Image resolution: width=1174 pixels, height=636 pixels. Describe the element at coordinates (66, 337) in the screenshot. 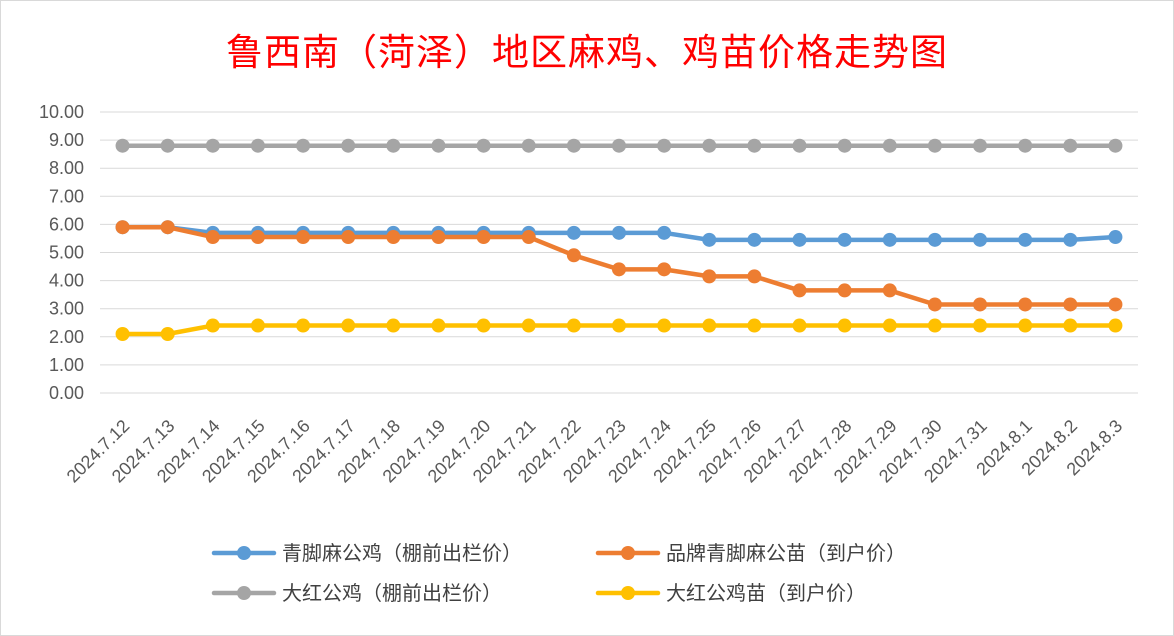

I see `y-tick-label: 2.00` at that location.